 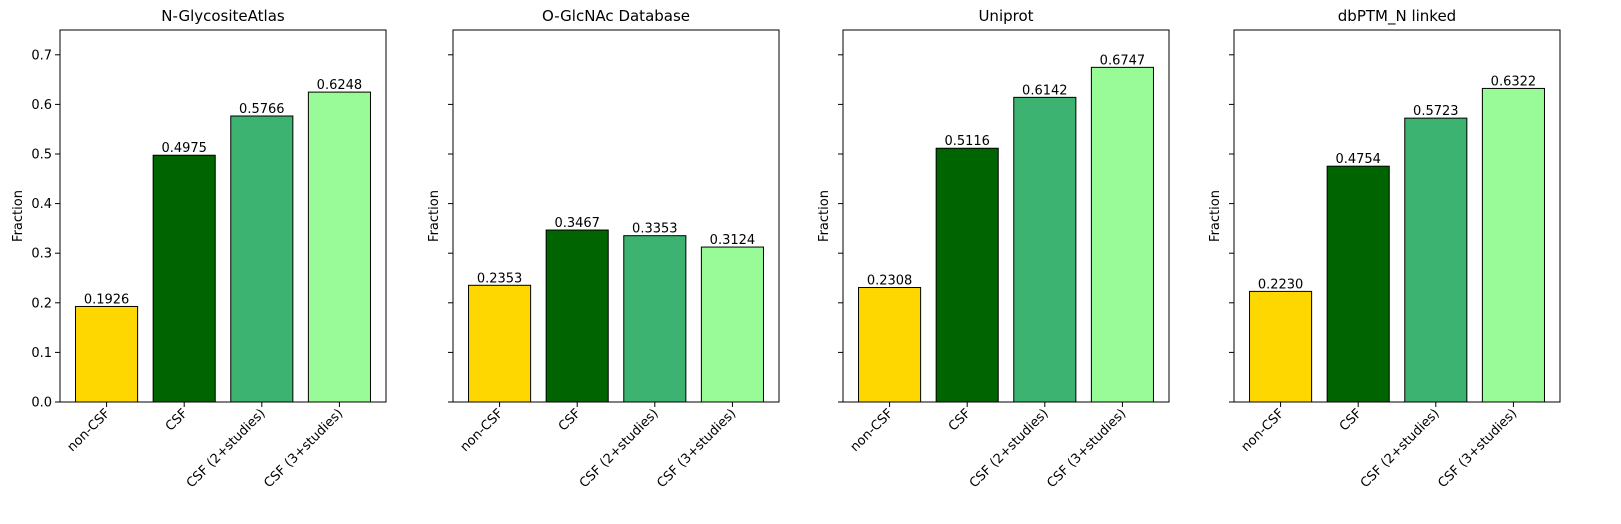 What do you see at coordinates (577, 223) in the screenshot?
I see `bar-value-label: 0.3467` at bounding box center [577, 223].